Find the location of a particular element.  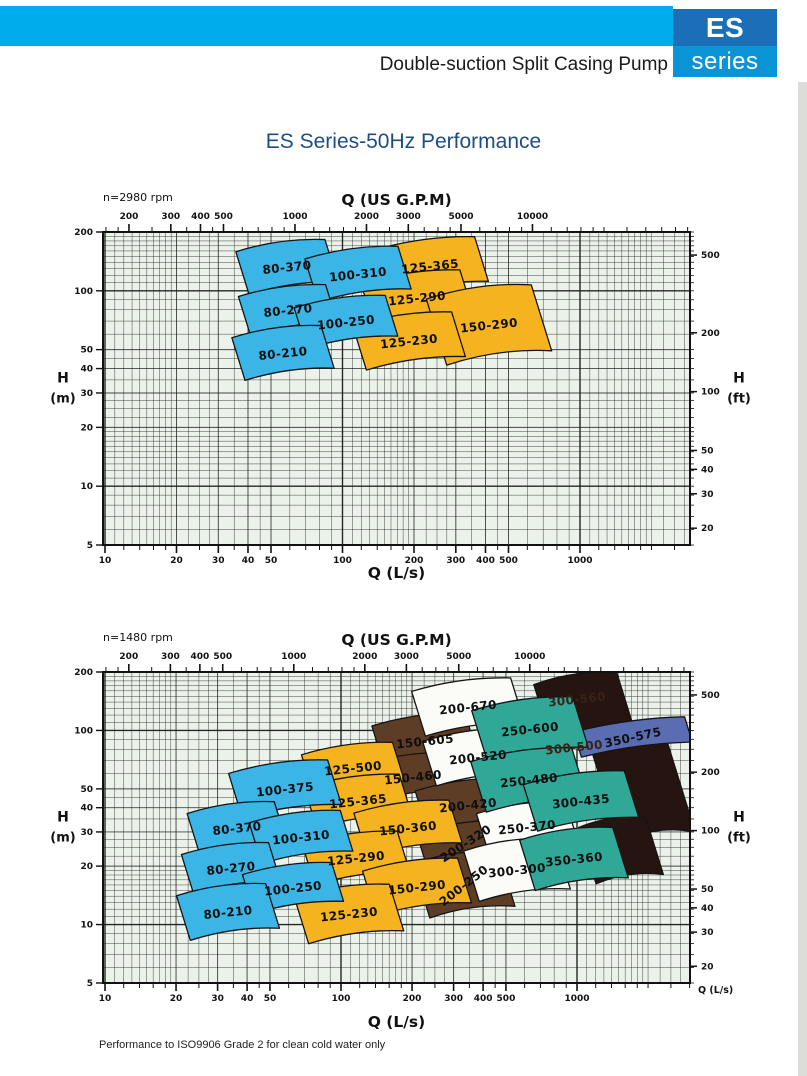

axis-label: 400 is located at coordinates (485, 561).